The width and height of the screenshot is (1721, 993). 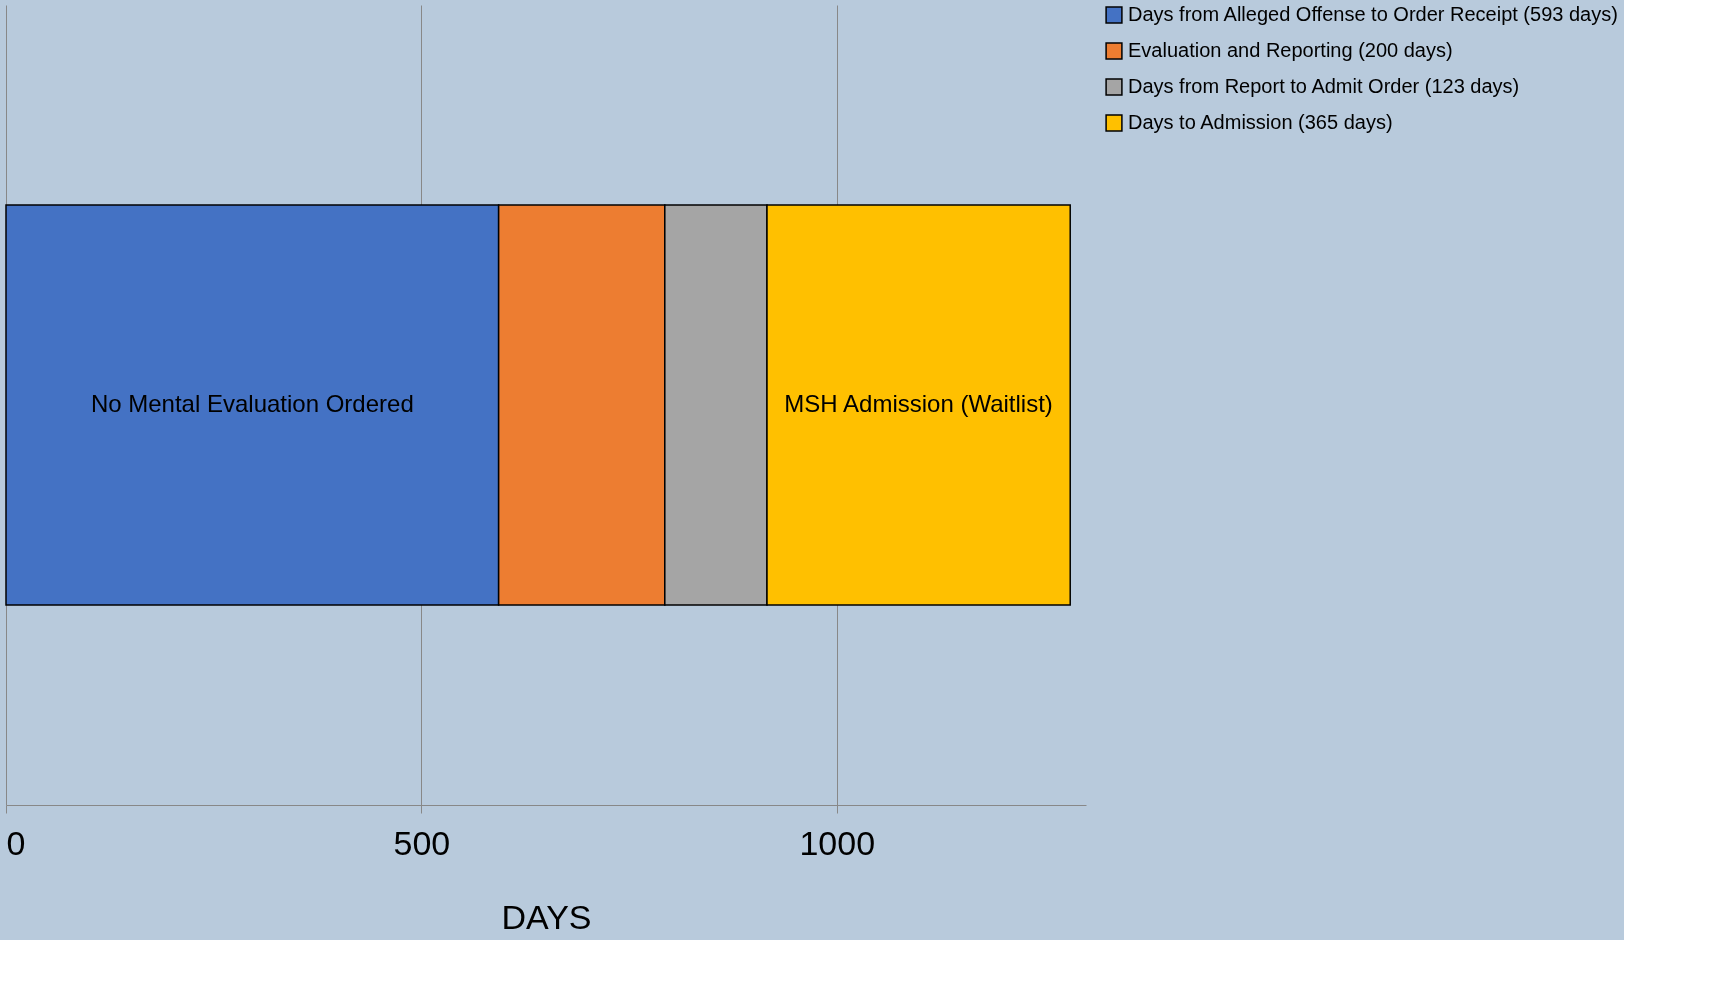 What do you see at coordinates (1324, 86) in the screenshot?
I see `legend-label: Days from Report to Admit Order (123 days)` at bounding box center [1324, 86].